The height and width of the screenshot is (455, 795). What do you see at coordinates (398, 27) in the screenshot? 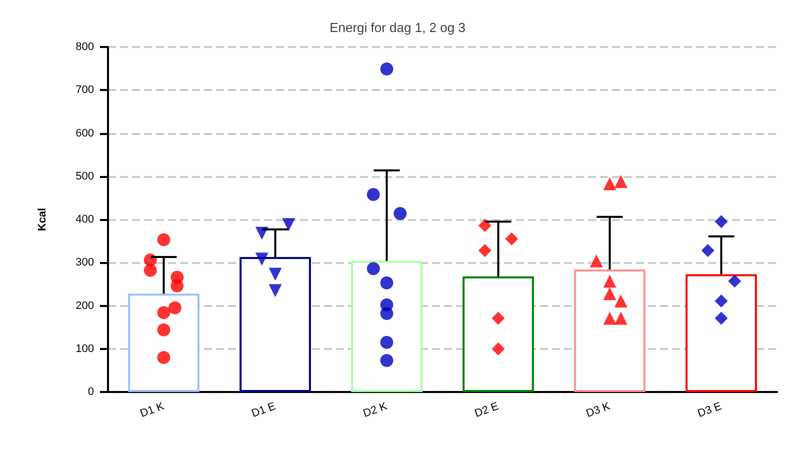
I see `chart-title: Energi for dag 1, 2 og 3` at bounding box center [398, 27].